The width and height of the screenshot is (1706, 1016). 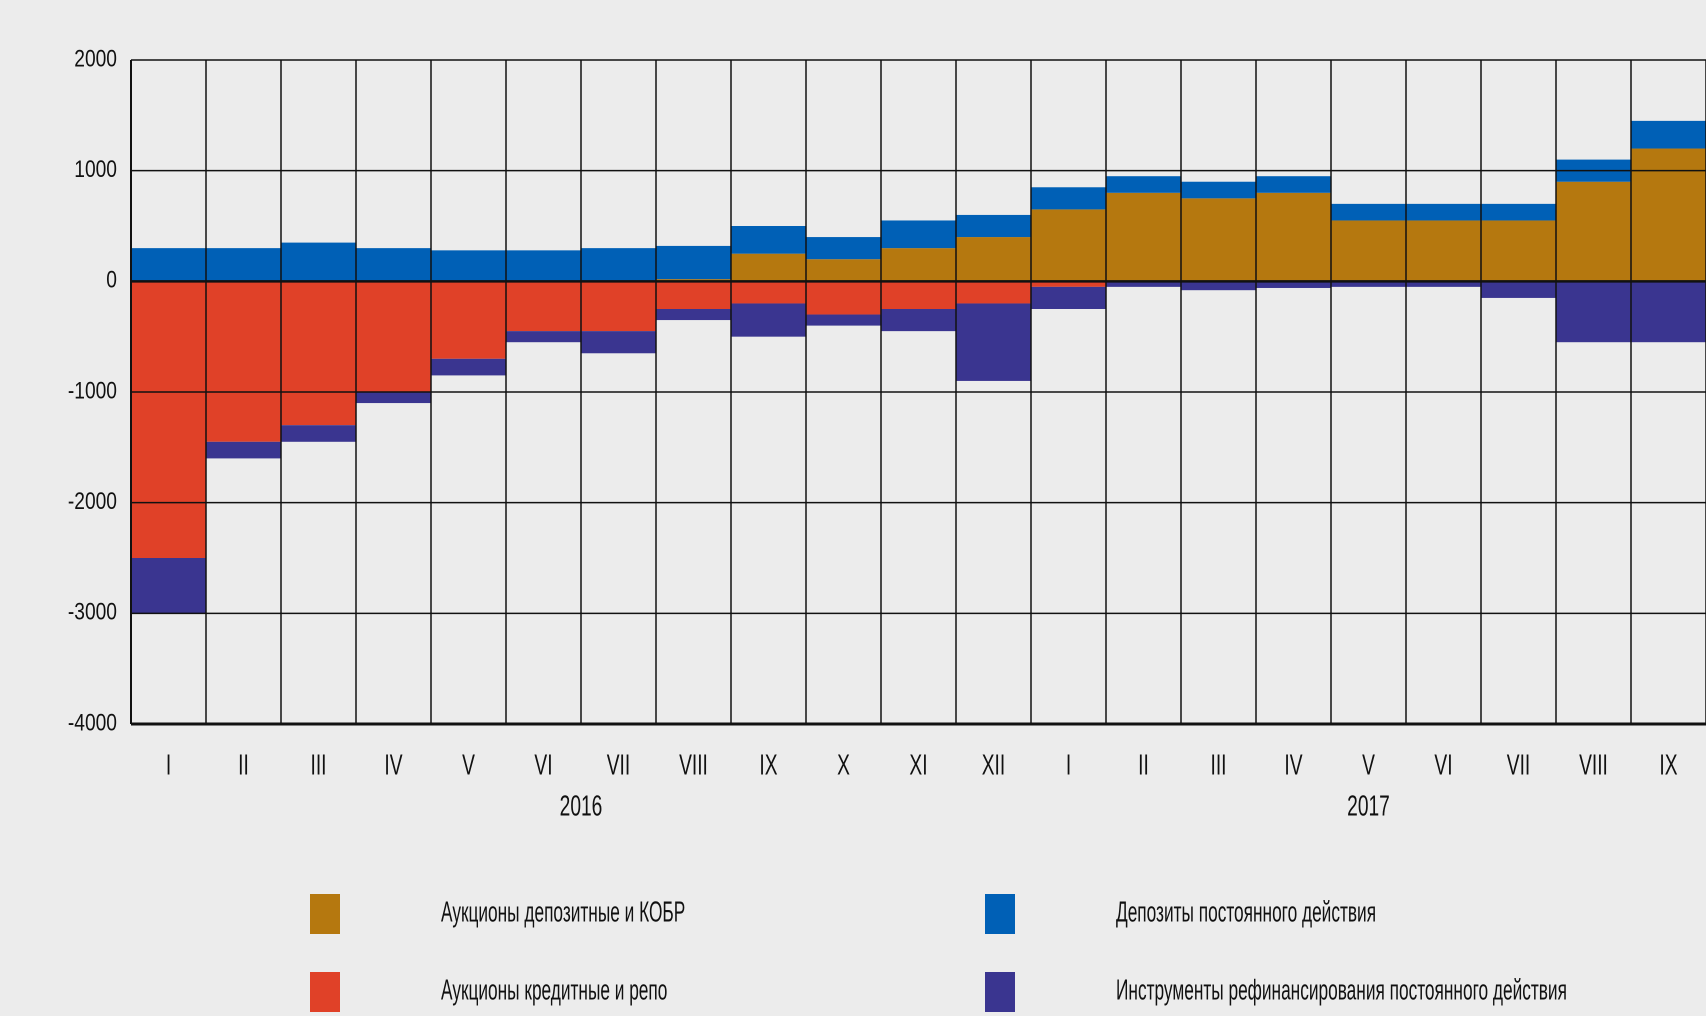 What do you see at coordinates (554, 991) in the screenshot?
I see `legend-label: Аукционы кредитные и репо` at bounding box center [554, 991].